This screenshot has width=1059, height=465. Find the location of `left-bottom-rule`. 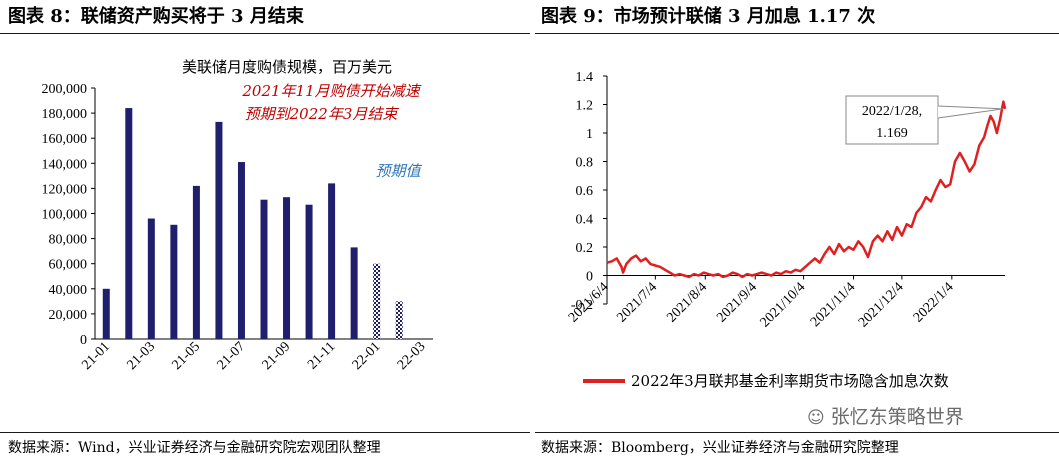

left-bottom-rule is located at coordinates (265, 432).